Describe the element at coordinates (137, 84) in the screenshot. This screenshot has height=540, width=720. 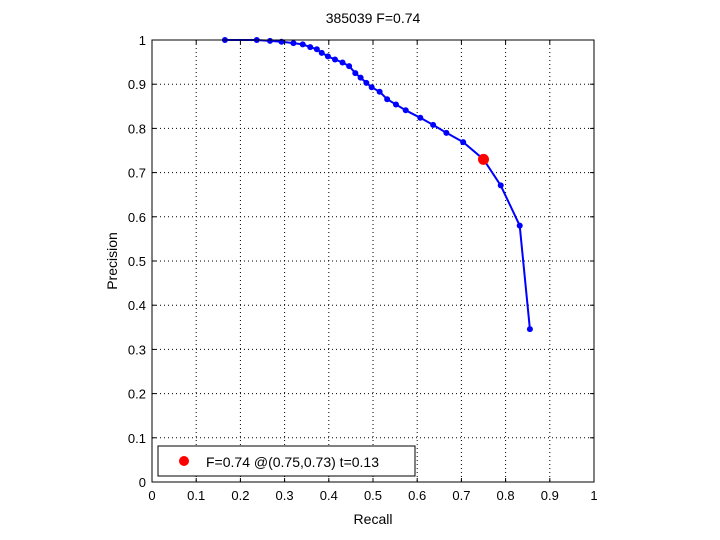
I see `y-tick-label: 0.9` at that location.